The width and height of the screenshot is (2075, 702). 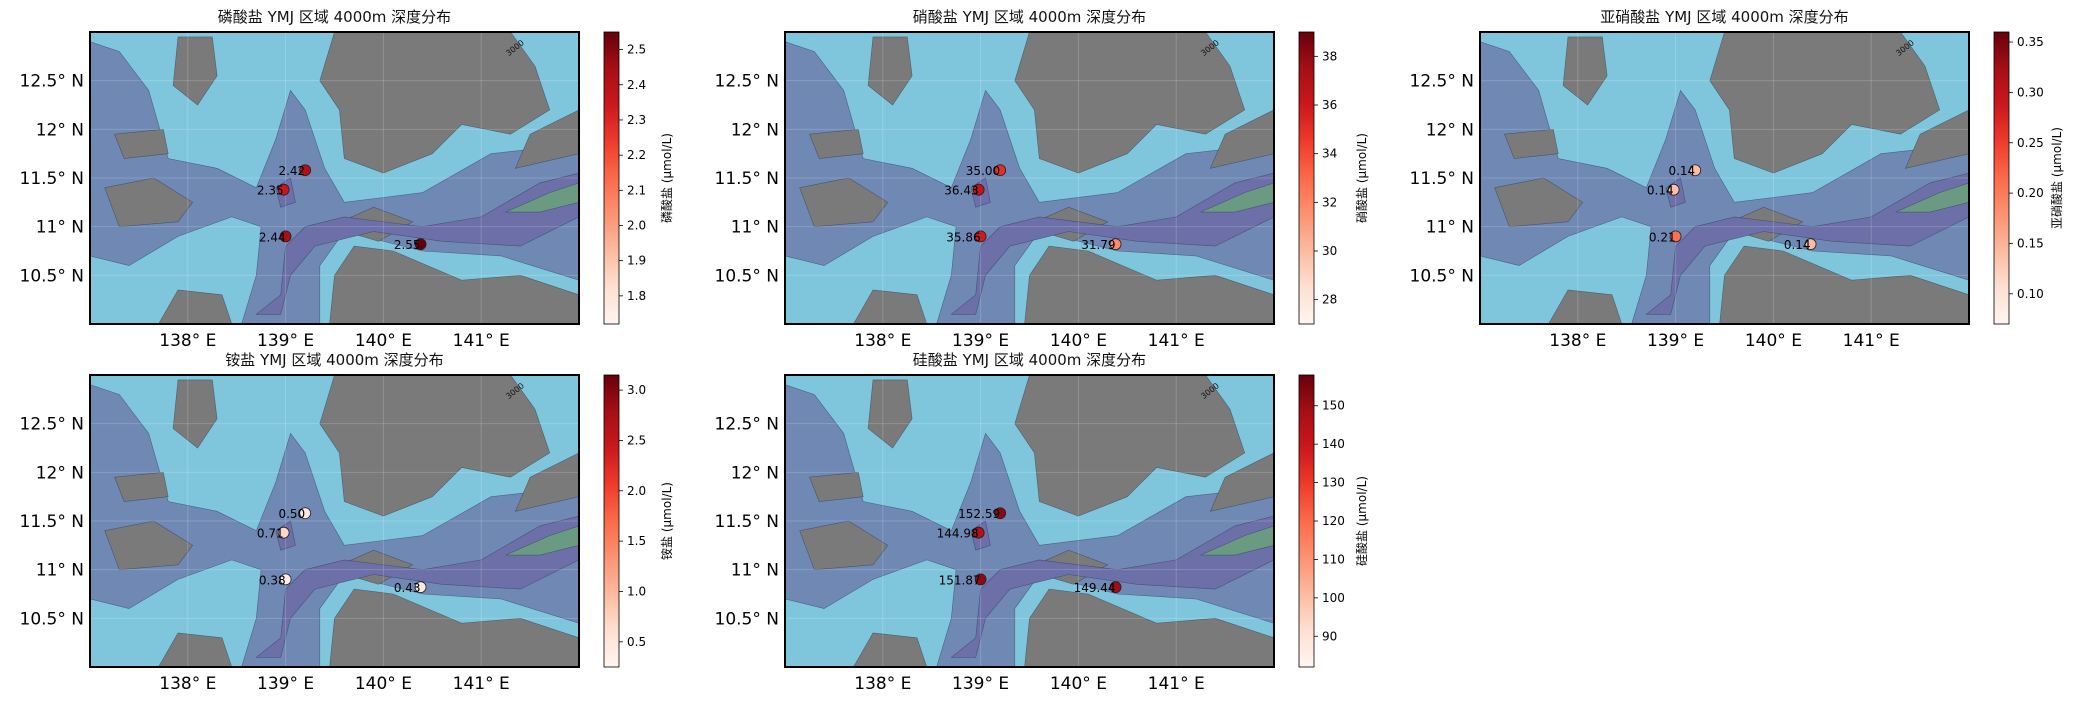 I want to click on point-value-label: 0.14, so click(x=1797, y=245).